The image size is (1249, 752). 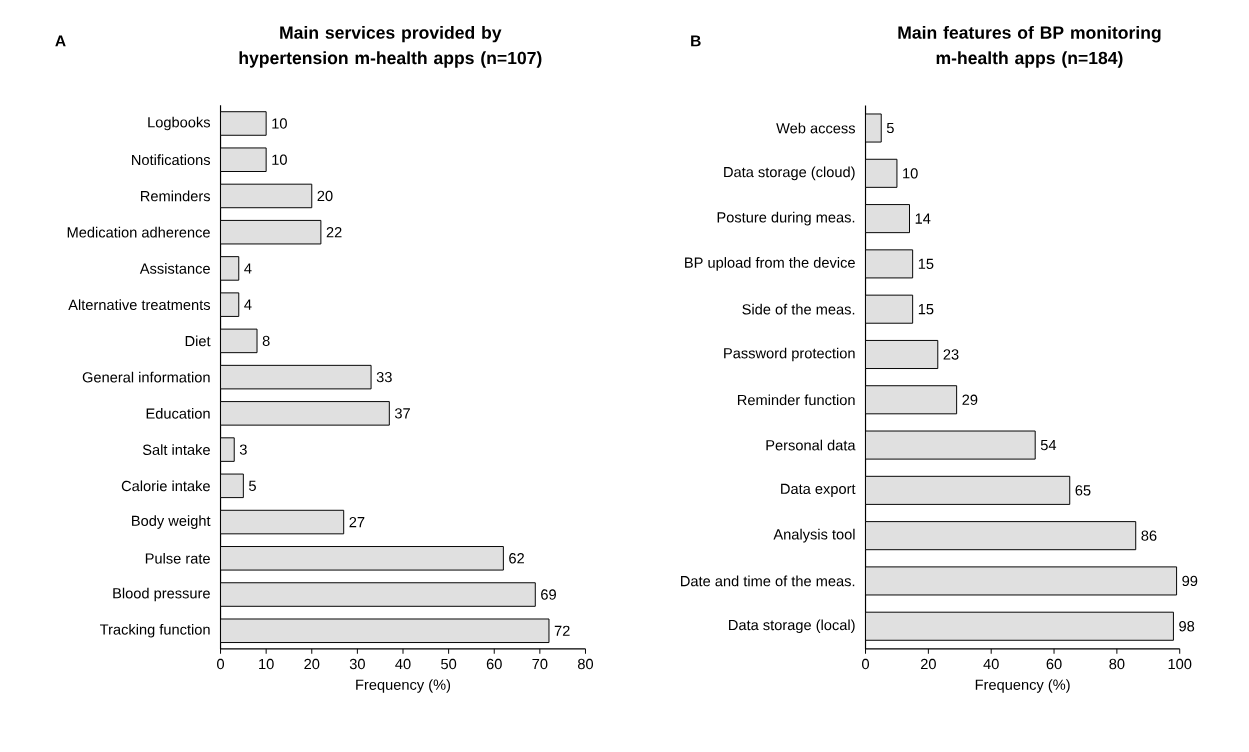 What do you see at coordinates (1083, 490) in the screenshot?
I see `data-label: 65` at bounding box center [1083, 490].